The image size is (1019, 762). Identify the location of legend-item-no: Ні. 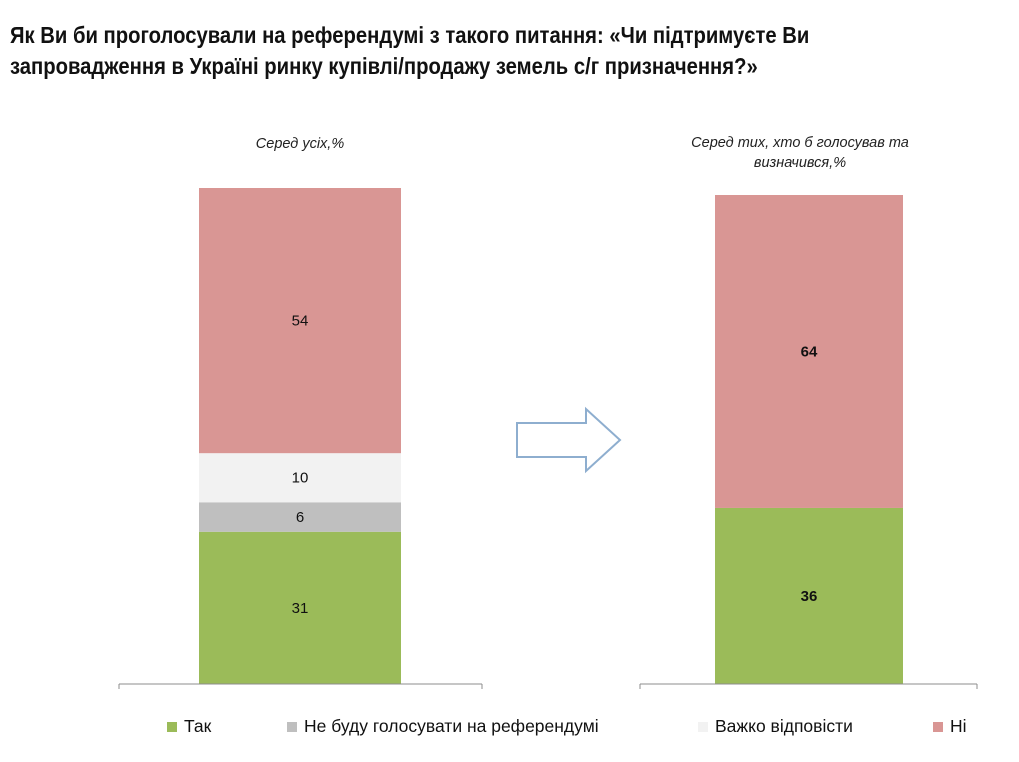
(950, 726).